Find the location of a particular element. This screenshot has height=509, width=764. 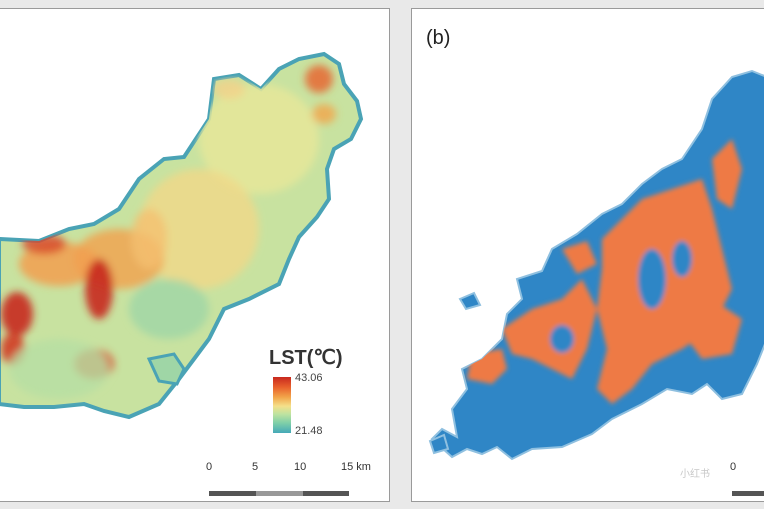

scale-bar is located at coordinates (279, 493).